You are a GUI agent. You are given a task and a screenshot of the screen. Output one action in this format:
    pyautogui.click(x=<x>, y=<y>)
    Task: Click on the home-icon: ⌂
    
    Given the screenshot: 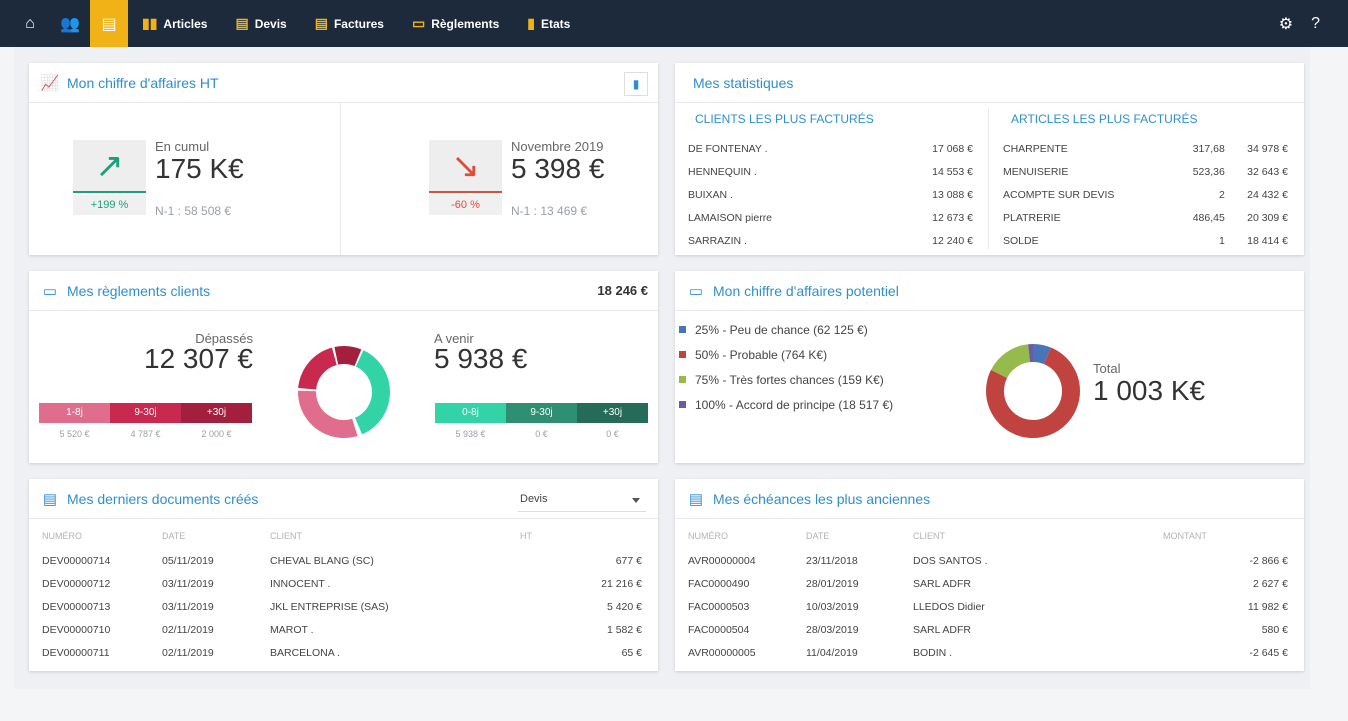 What is the action you would take?
    pyautogui.click(x=30, y=23)
    